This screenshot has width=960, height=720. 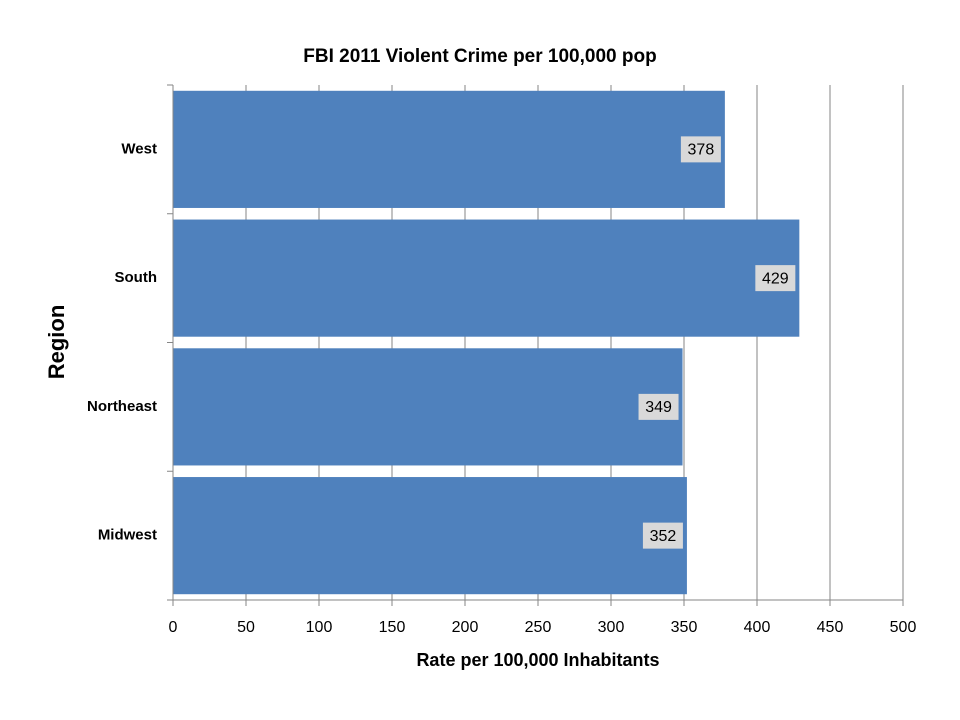 What do you see at coordinates (684, 627) in the screenshot?
I see `x-tick-label: 350` at bounding box center [684, 627].